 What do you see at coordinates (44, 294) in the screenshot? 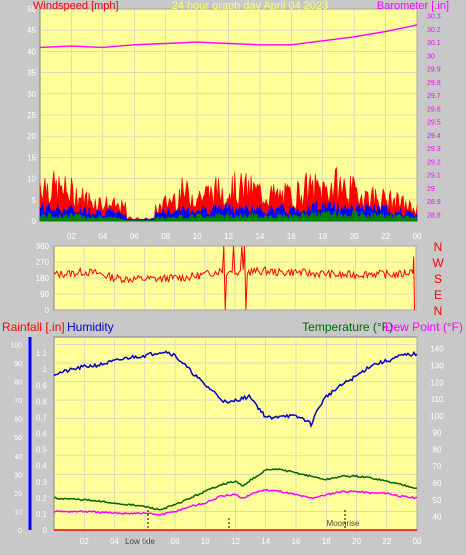
I see `direction-ytick-label: 90` at bounding box center [44, 294].